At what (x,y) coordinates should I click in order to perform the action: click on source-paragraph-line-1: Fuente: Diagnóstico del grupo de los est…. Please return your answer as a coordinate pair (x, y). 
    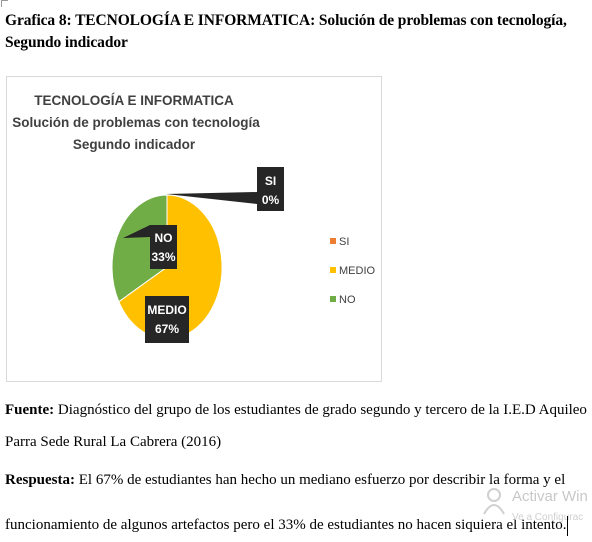
    Looking at the image, I should click on (297, 410).